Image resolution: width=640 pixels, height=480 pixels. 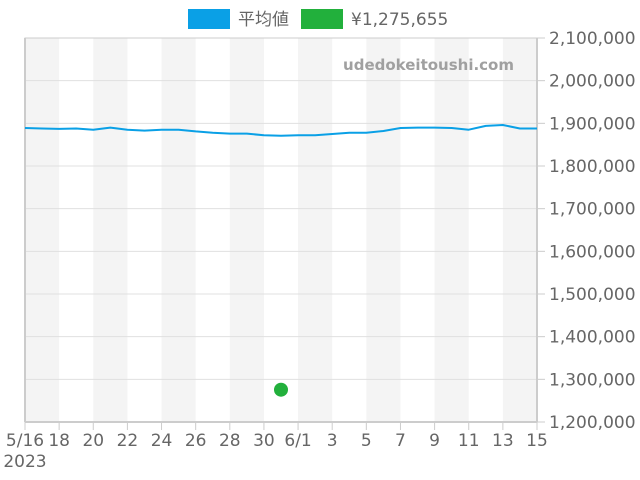 What do you see at coordinates (434, 441) in the screenshot?
I see `x-tick-label: 9` at bounding box center [434, 441].